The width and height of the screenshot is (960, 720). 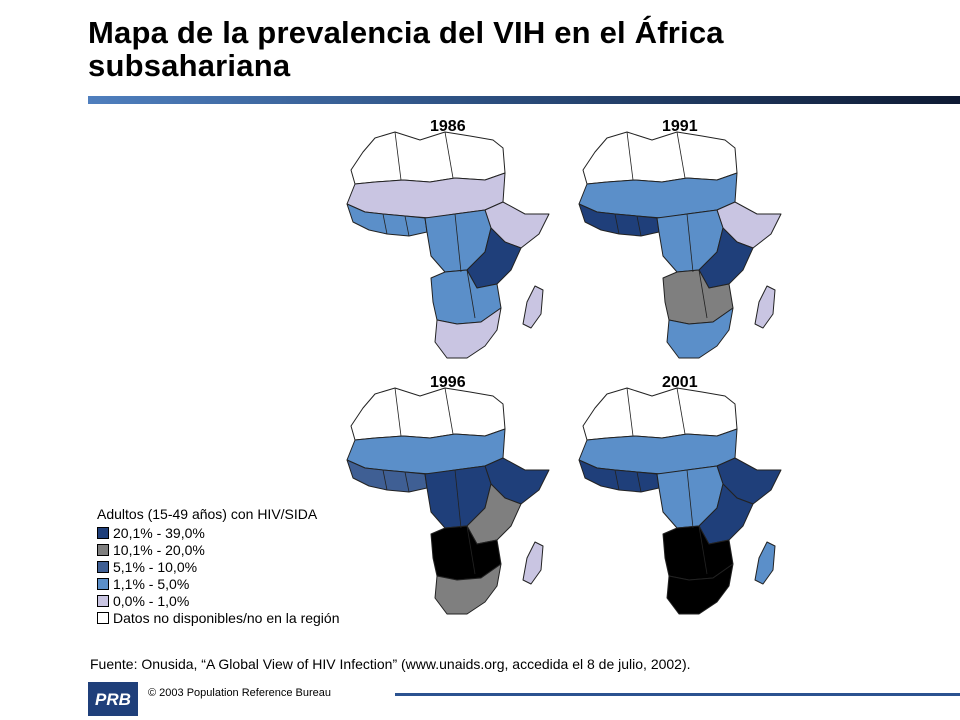 I want to click on map-year-label: 1996, so click(x=448, y=382).